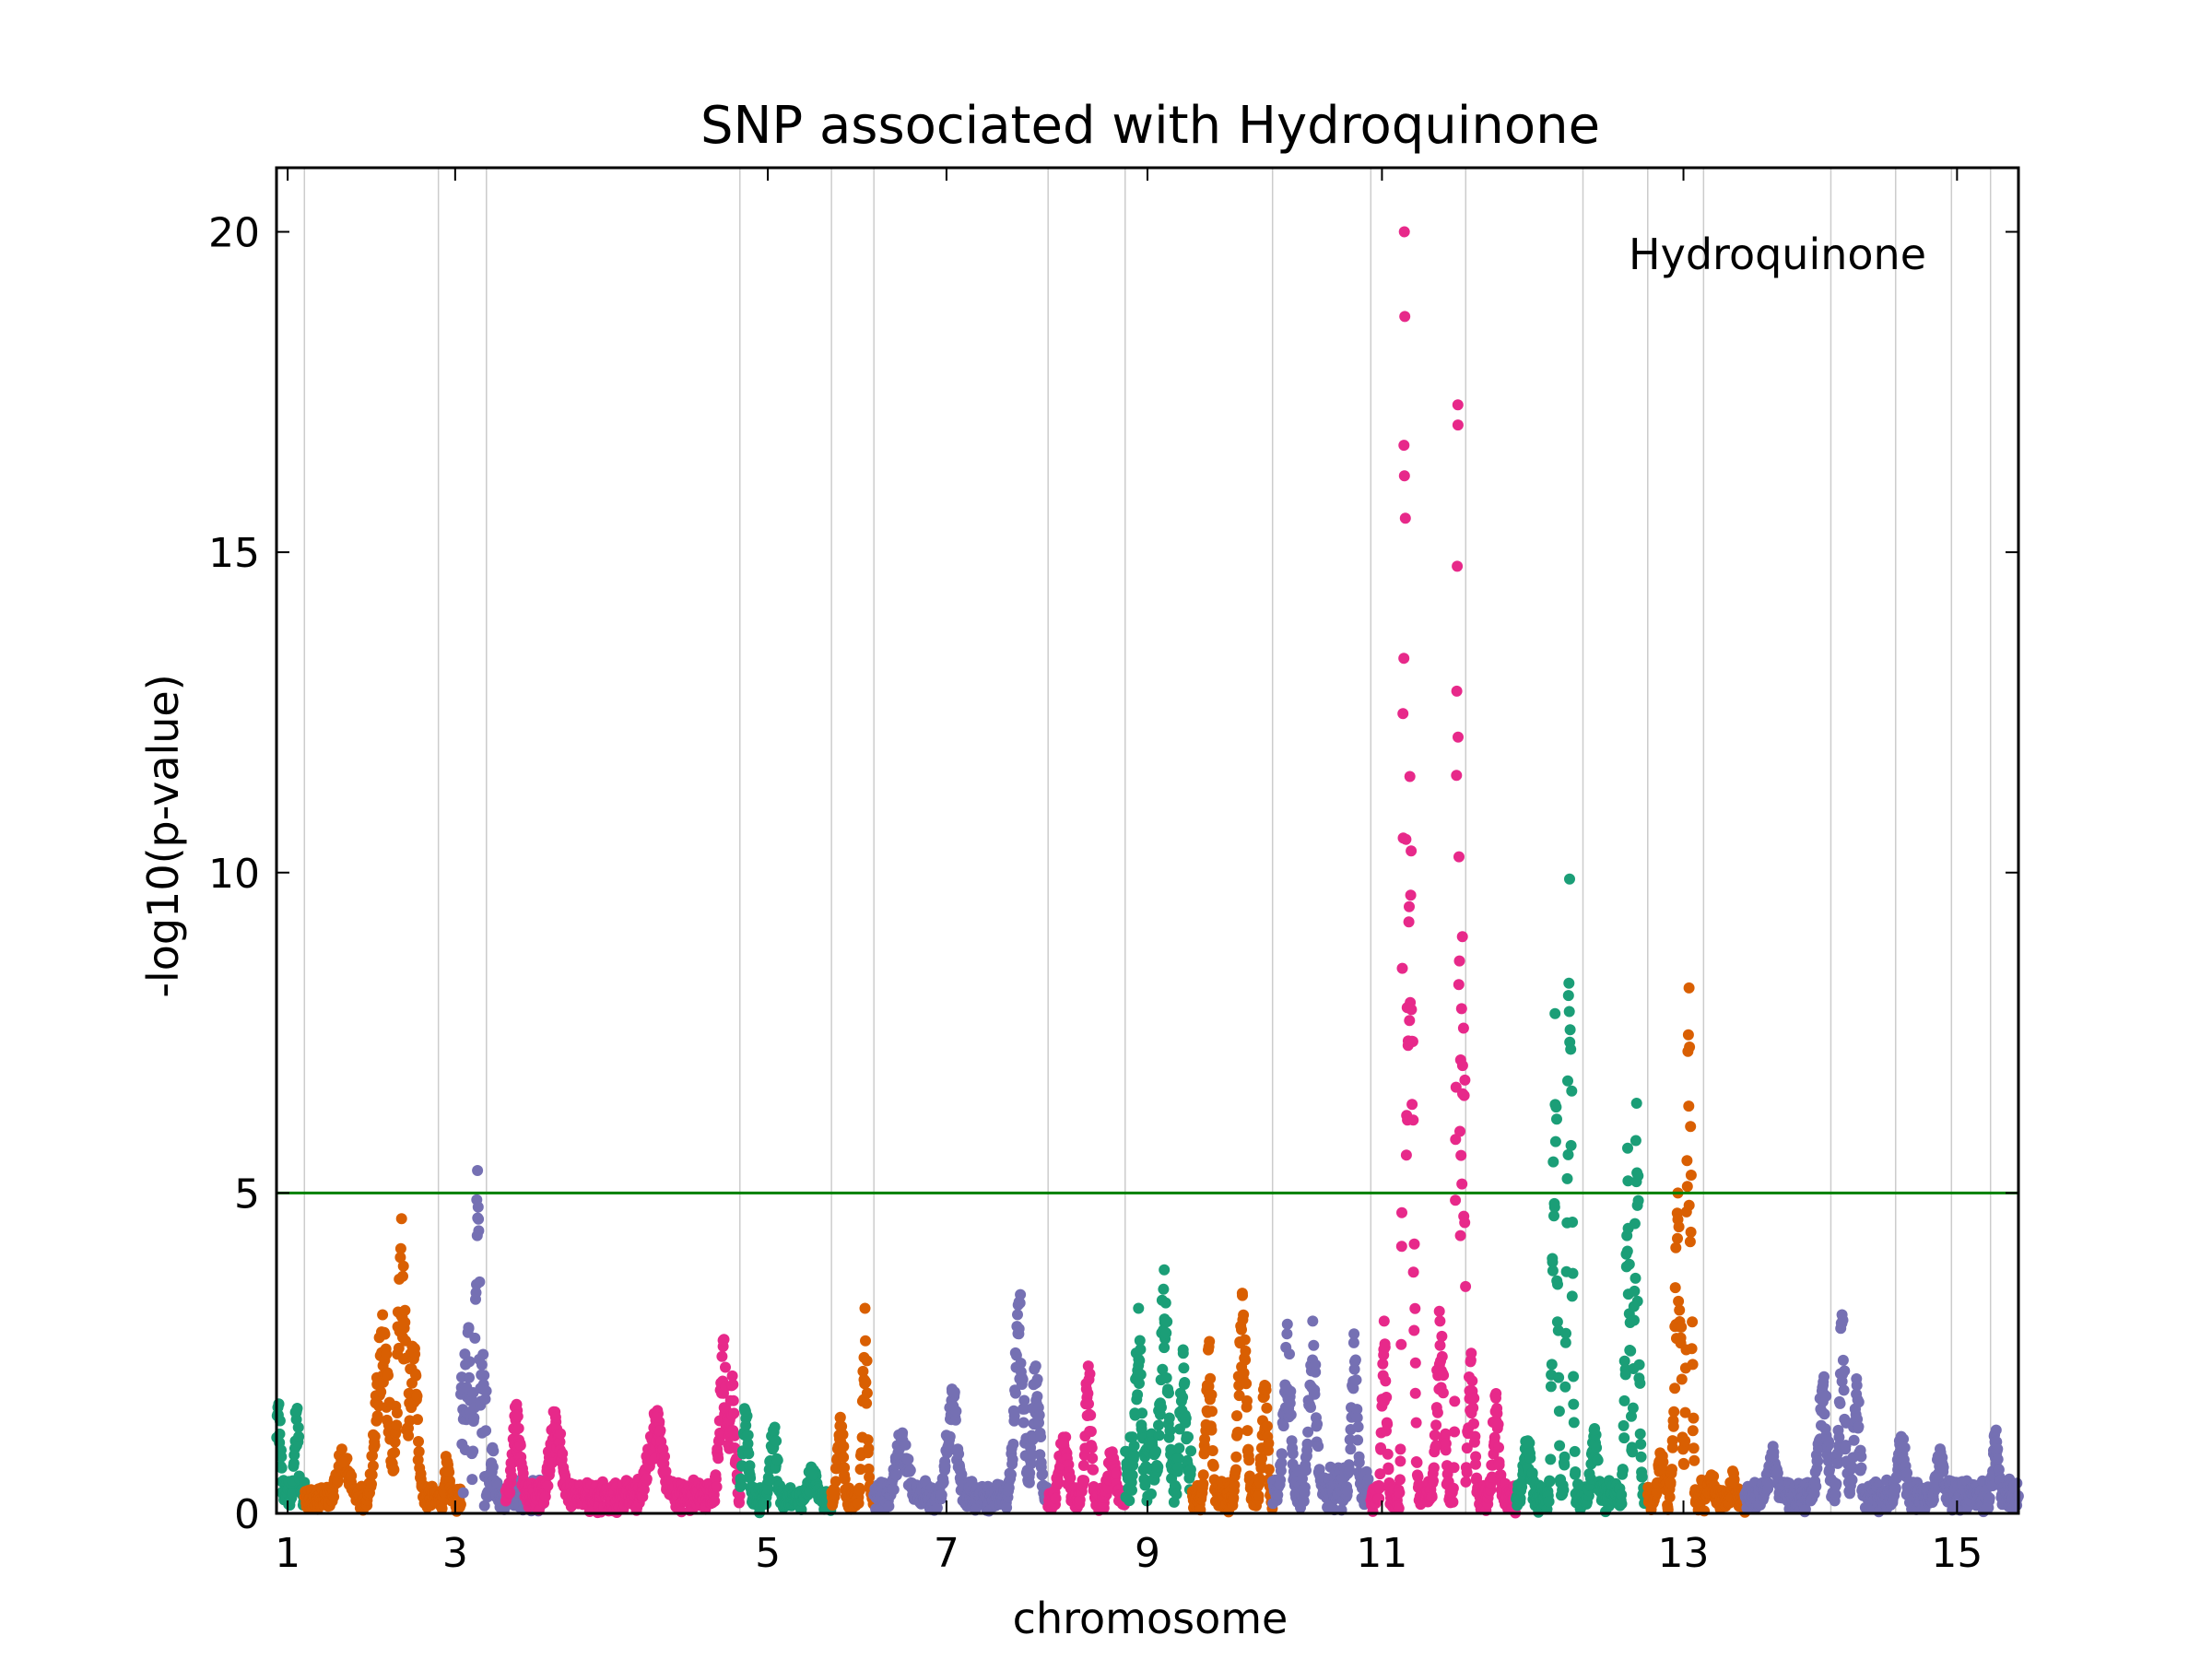 Image resolution: width=2212 pixels, height=1659 pixels. What do you see at coordinates (287, 1553) in the screenshot?
I see `x-tick-label: 1` at bounding box center [287, 1553].